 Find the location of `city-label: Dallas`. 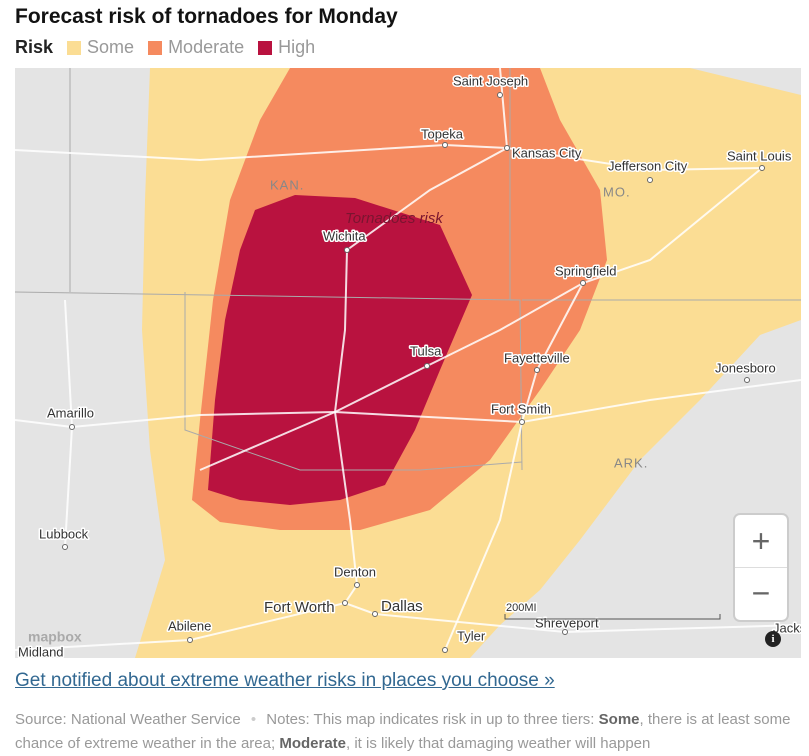

city-label: Dallas is located at coordinates (402, 606).